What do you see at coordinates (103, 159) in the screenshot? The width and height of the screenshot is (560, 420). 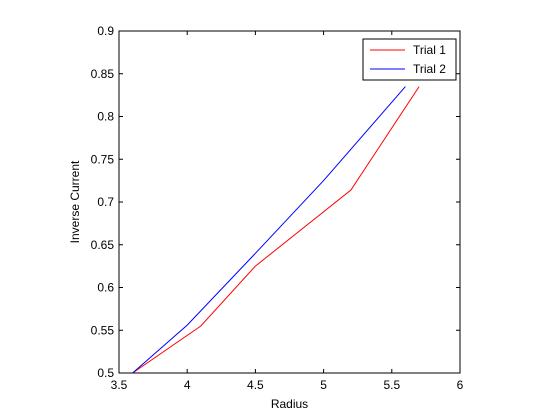 I see `y-tick-label: 0.75` at bounding box center [103, 159].